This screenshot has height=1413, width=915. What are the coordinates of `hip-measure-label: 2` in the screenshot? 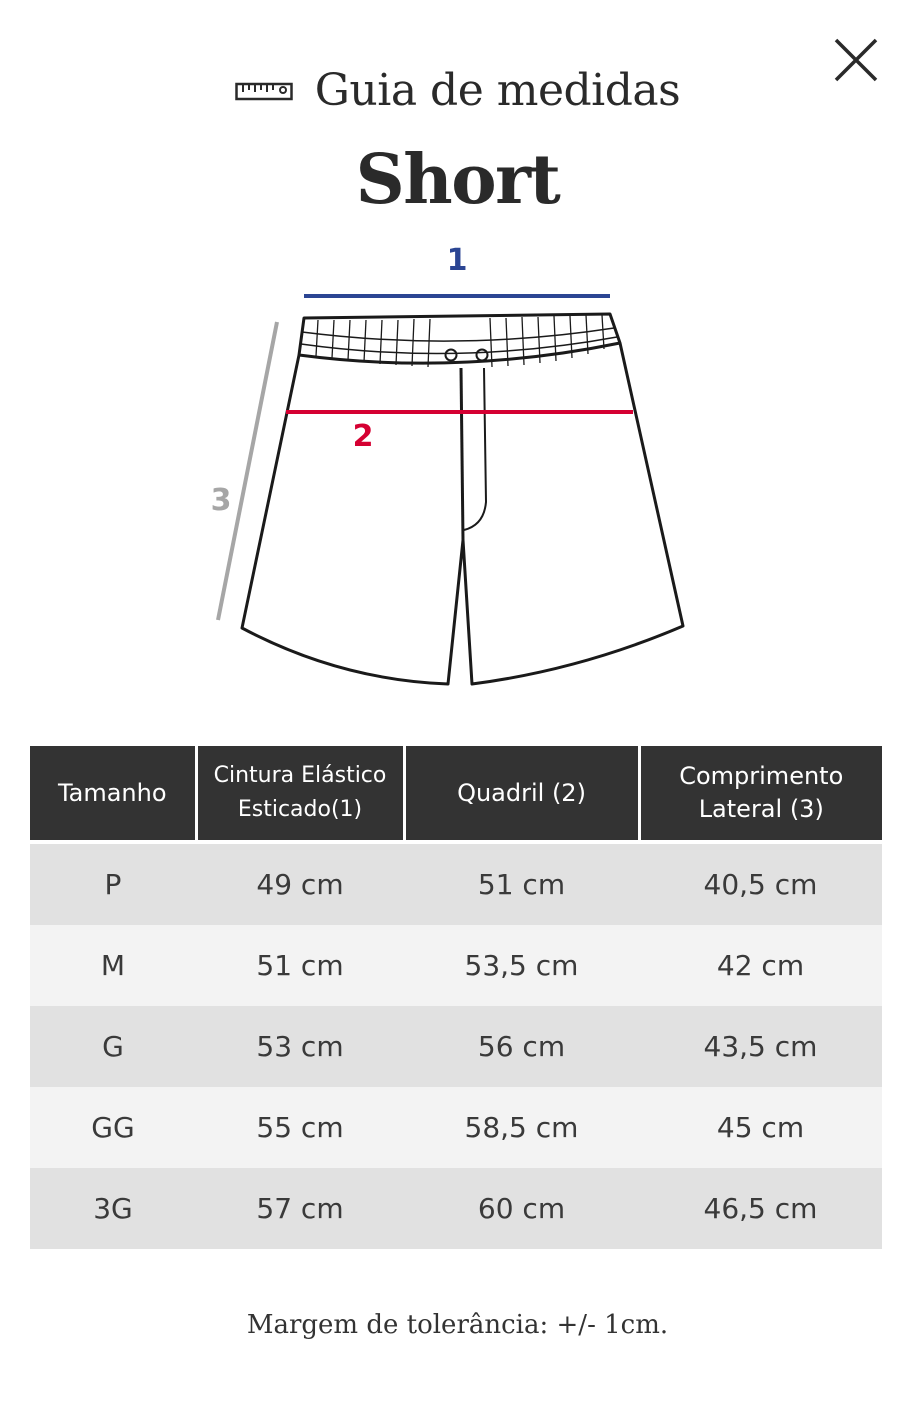 It's located at (363, 436).